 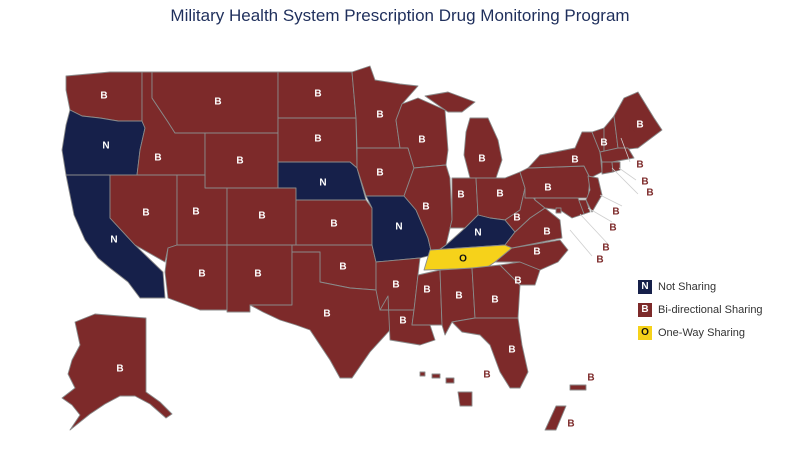 What do you see at coordinates (612, 228) in the screenshot?
I see `state-label-de: B` at bounding box center [612, 228].